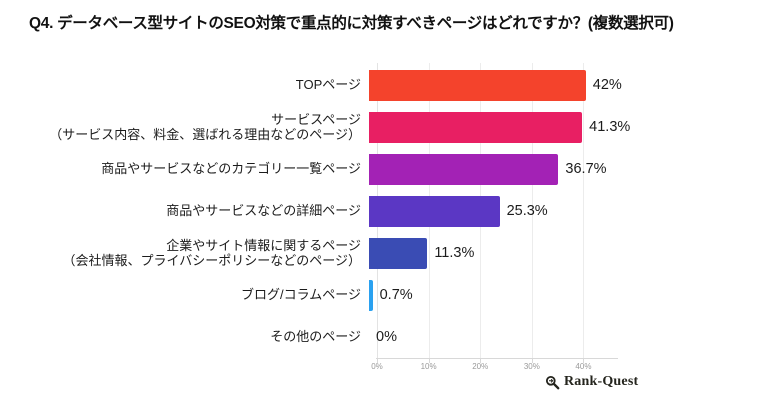 Image resolution: width=768 pixels, height=402 pixels. What do you see at coordinates (552, 382) in the screenshot?
I see `magnifier-icon` at bounding box center [552, 382].